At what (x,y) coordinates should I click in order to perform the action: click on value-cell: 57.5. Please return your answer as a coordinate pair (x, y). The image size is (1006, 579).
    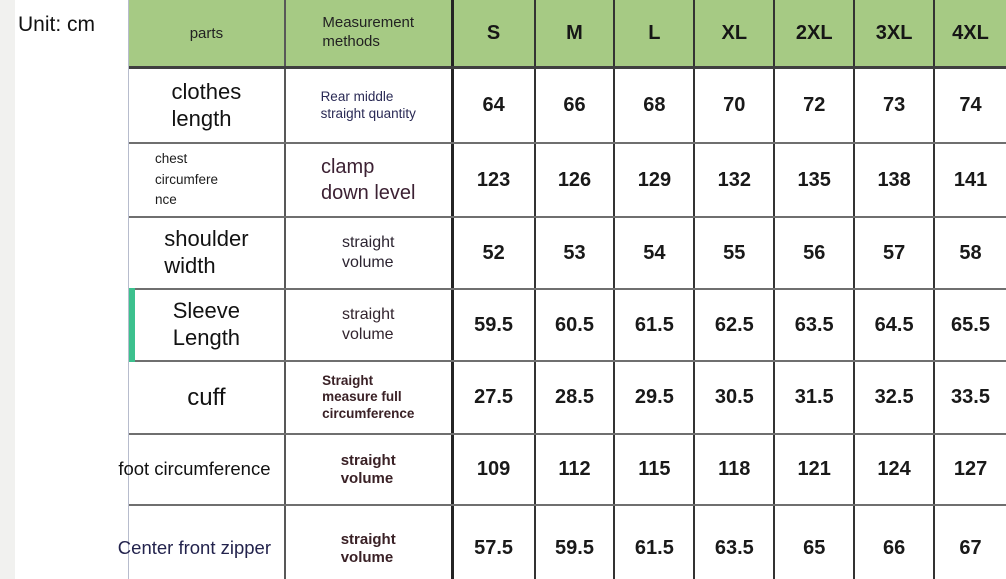
    Looking at the image, I should click on (495, 542).